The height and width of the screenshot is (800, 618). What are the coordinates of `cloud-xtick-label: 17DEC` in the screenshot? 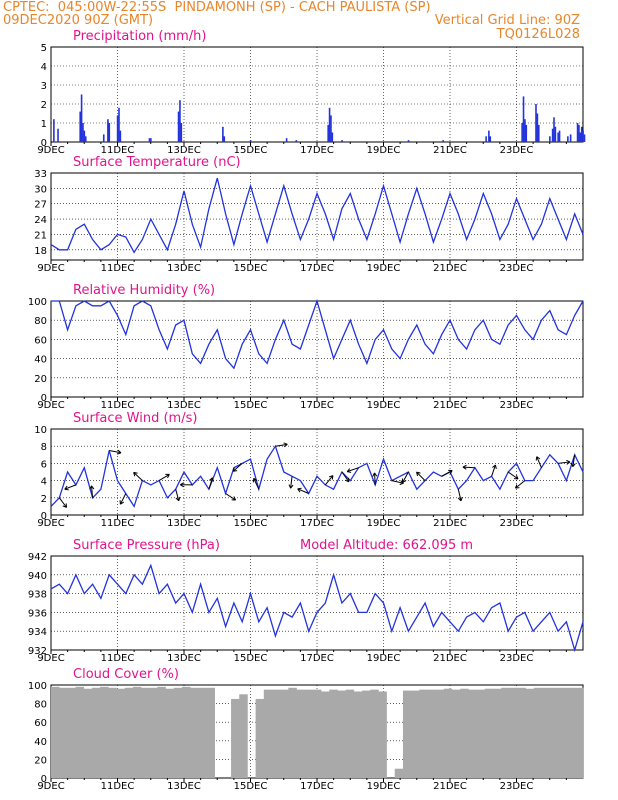 It's located at (317, 786).